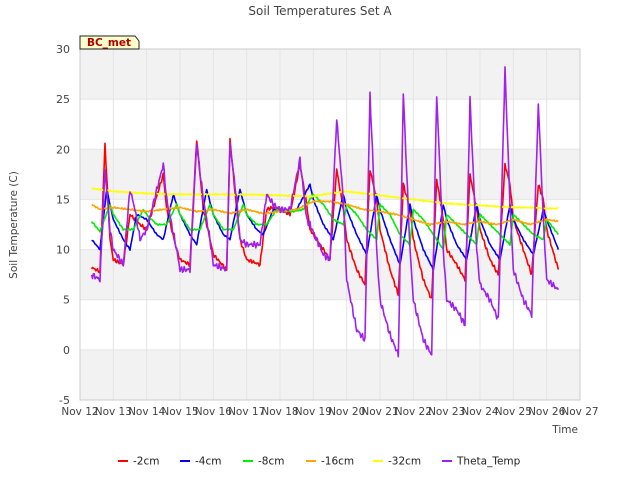  I want to click on station-badge: BC_met, so click(109, 42).